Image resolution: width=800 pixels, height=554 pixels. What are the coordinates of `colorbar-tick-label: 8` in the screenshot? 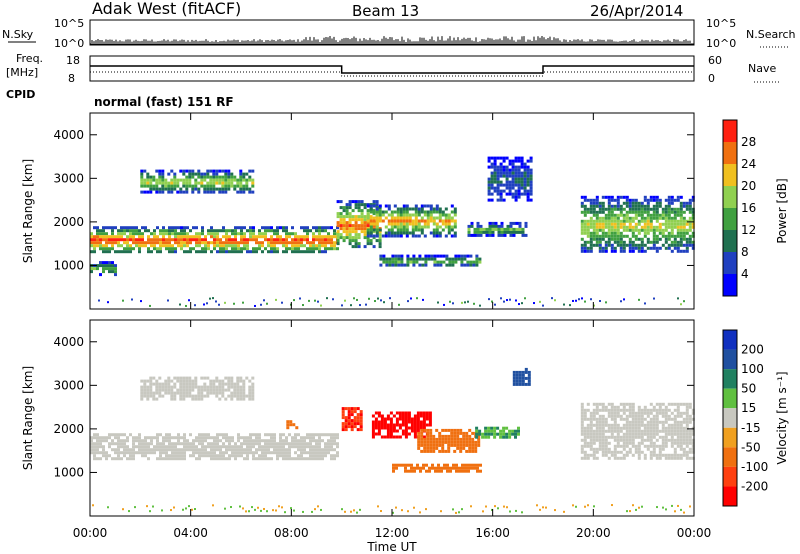 It's located at (745, 252).